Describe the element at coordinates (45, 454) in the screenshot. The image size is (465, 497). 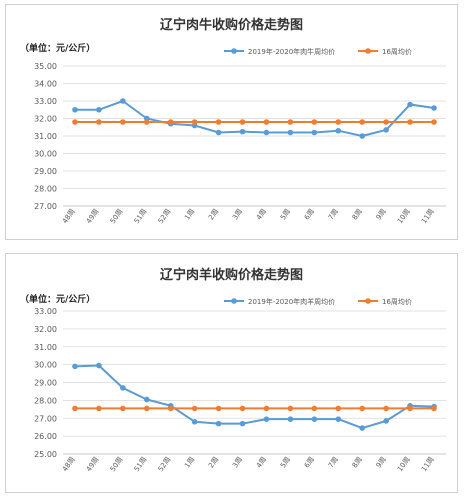
I see `y-tick-label: 25.00` at that location.